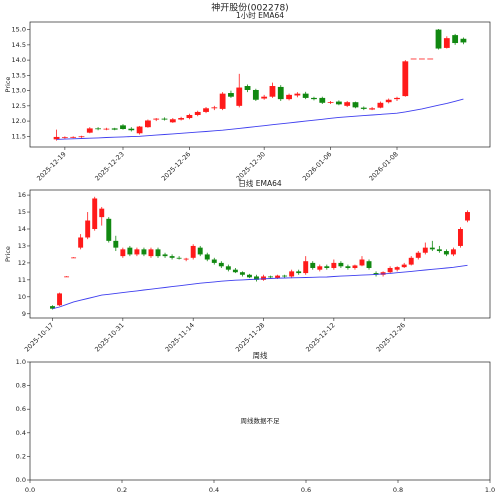  Describe the element at coordinates (22, 246) in the screenshot. I see `y-tick-label: 13` at that location.